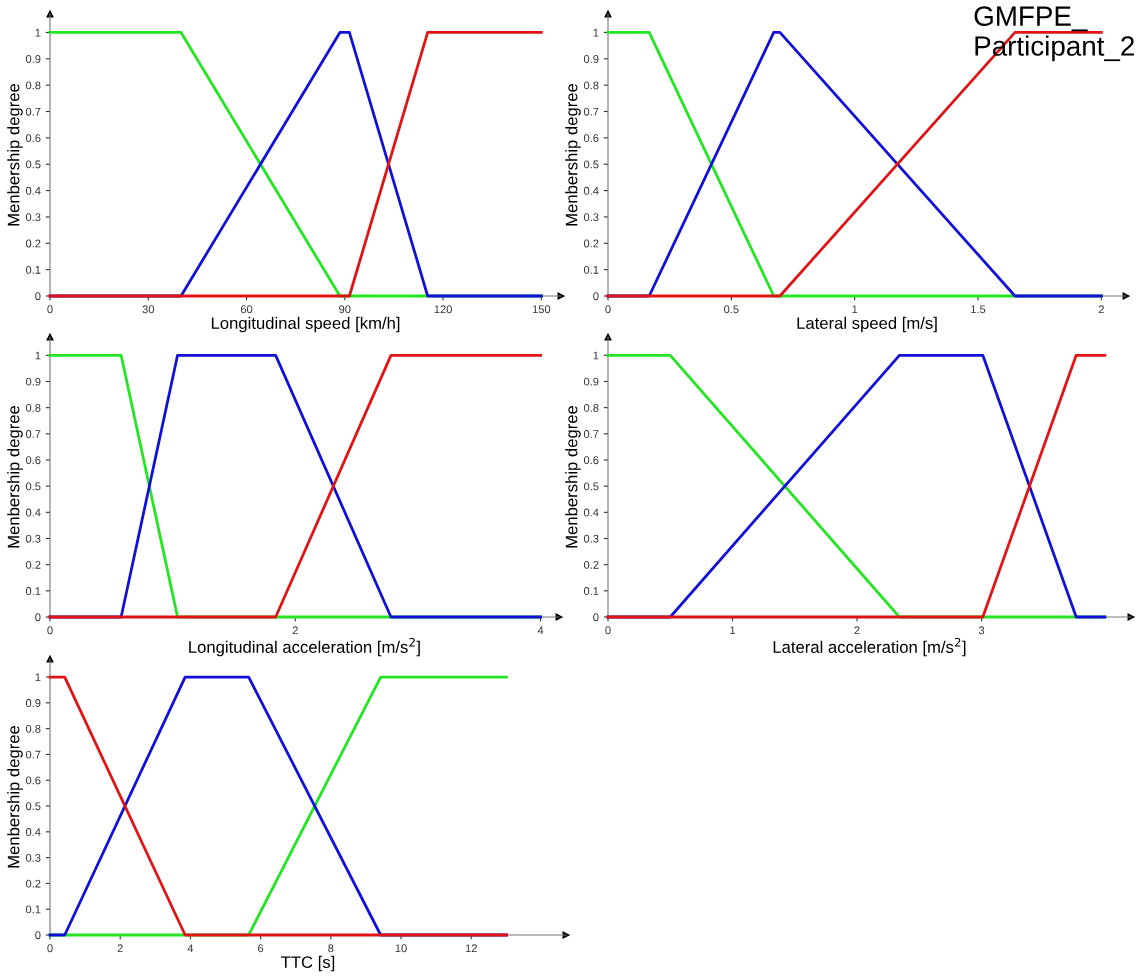 Image resolution: width=1136 pixels, height=976 pixels. Describe the element at coordinates (261, 948) in the screenshot. I see `x-tick-label: 6` at that location.